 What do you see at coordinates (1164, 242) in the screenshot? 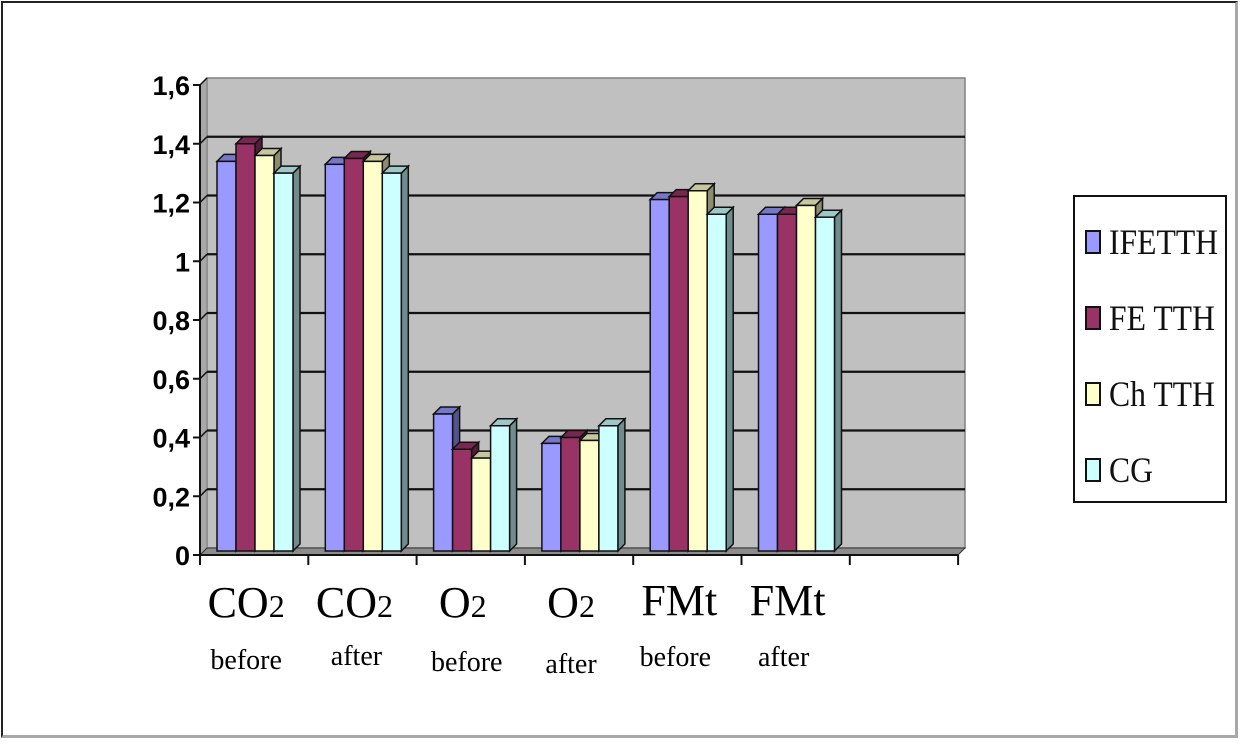
I see `legend-label: IFETTH` at bounding box center [1164, 242].